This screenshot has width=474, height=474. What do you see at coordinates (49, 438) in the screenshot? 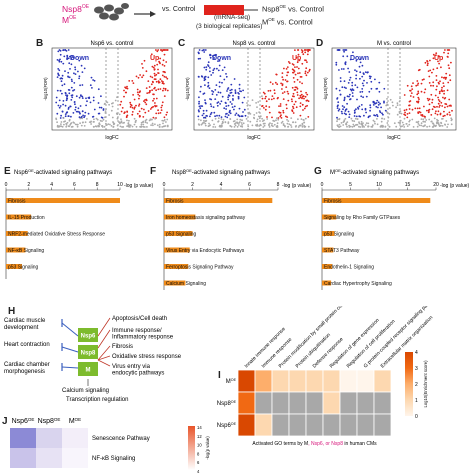
I see `panelj-cell` at bounding box center [49, 438].